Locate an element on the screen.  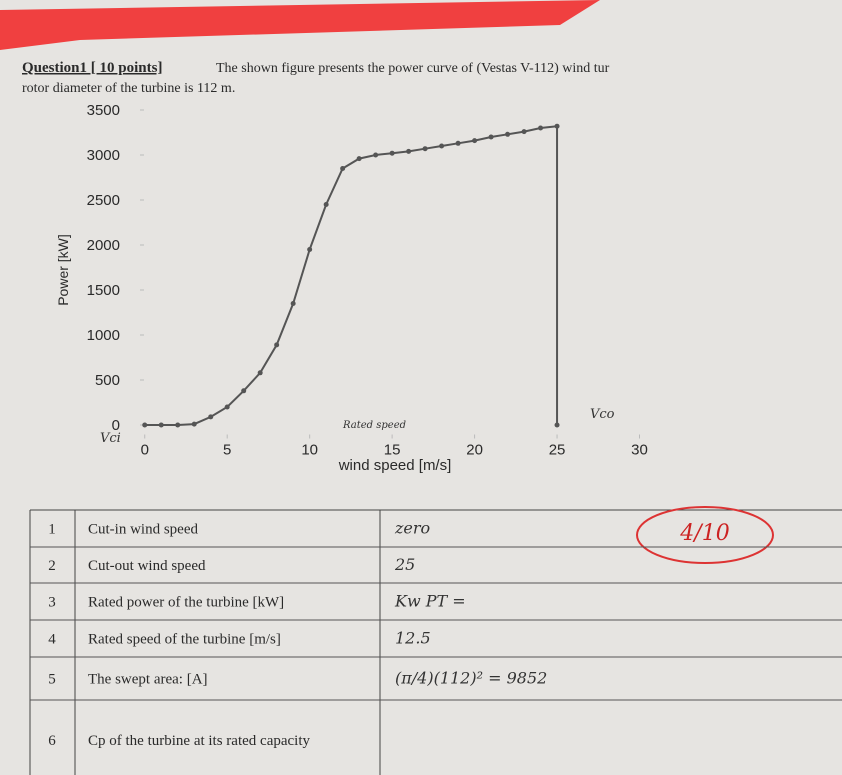
row-number: 3 is located at coordinates (52, 603).